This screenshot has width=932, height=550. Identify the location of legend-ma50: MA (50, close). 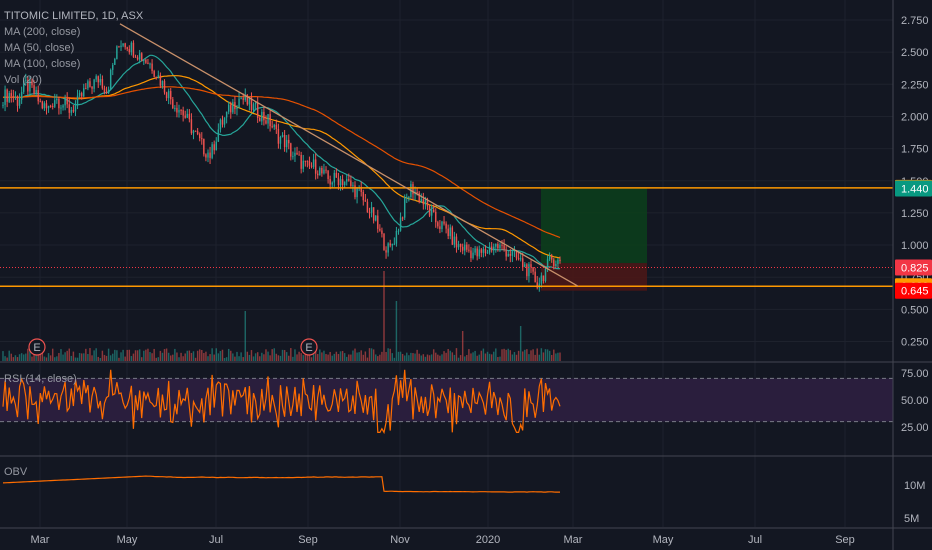
(39, 48).